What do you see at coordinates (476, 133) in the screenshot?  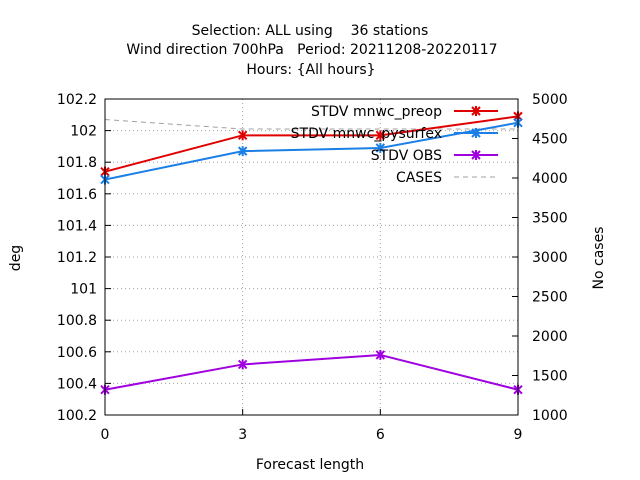 I see `legend-marker-stdv-mnwc-pysurfex` at bounding box center [476, 133].